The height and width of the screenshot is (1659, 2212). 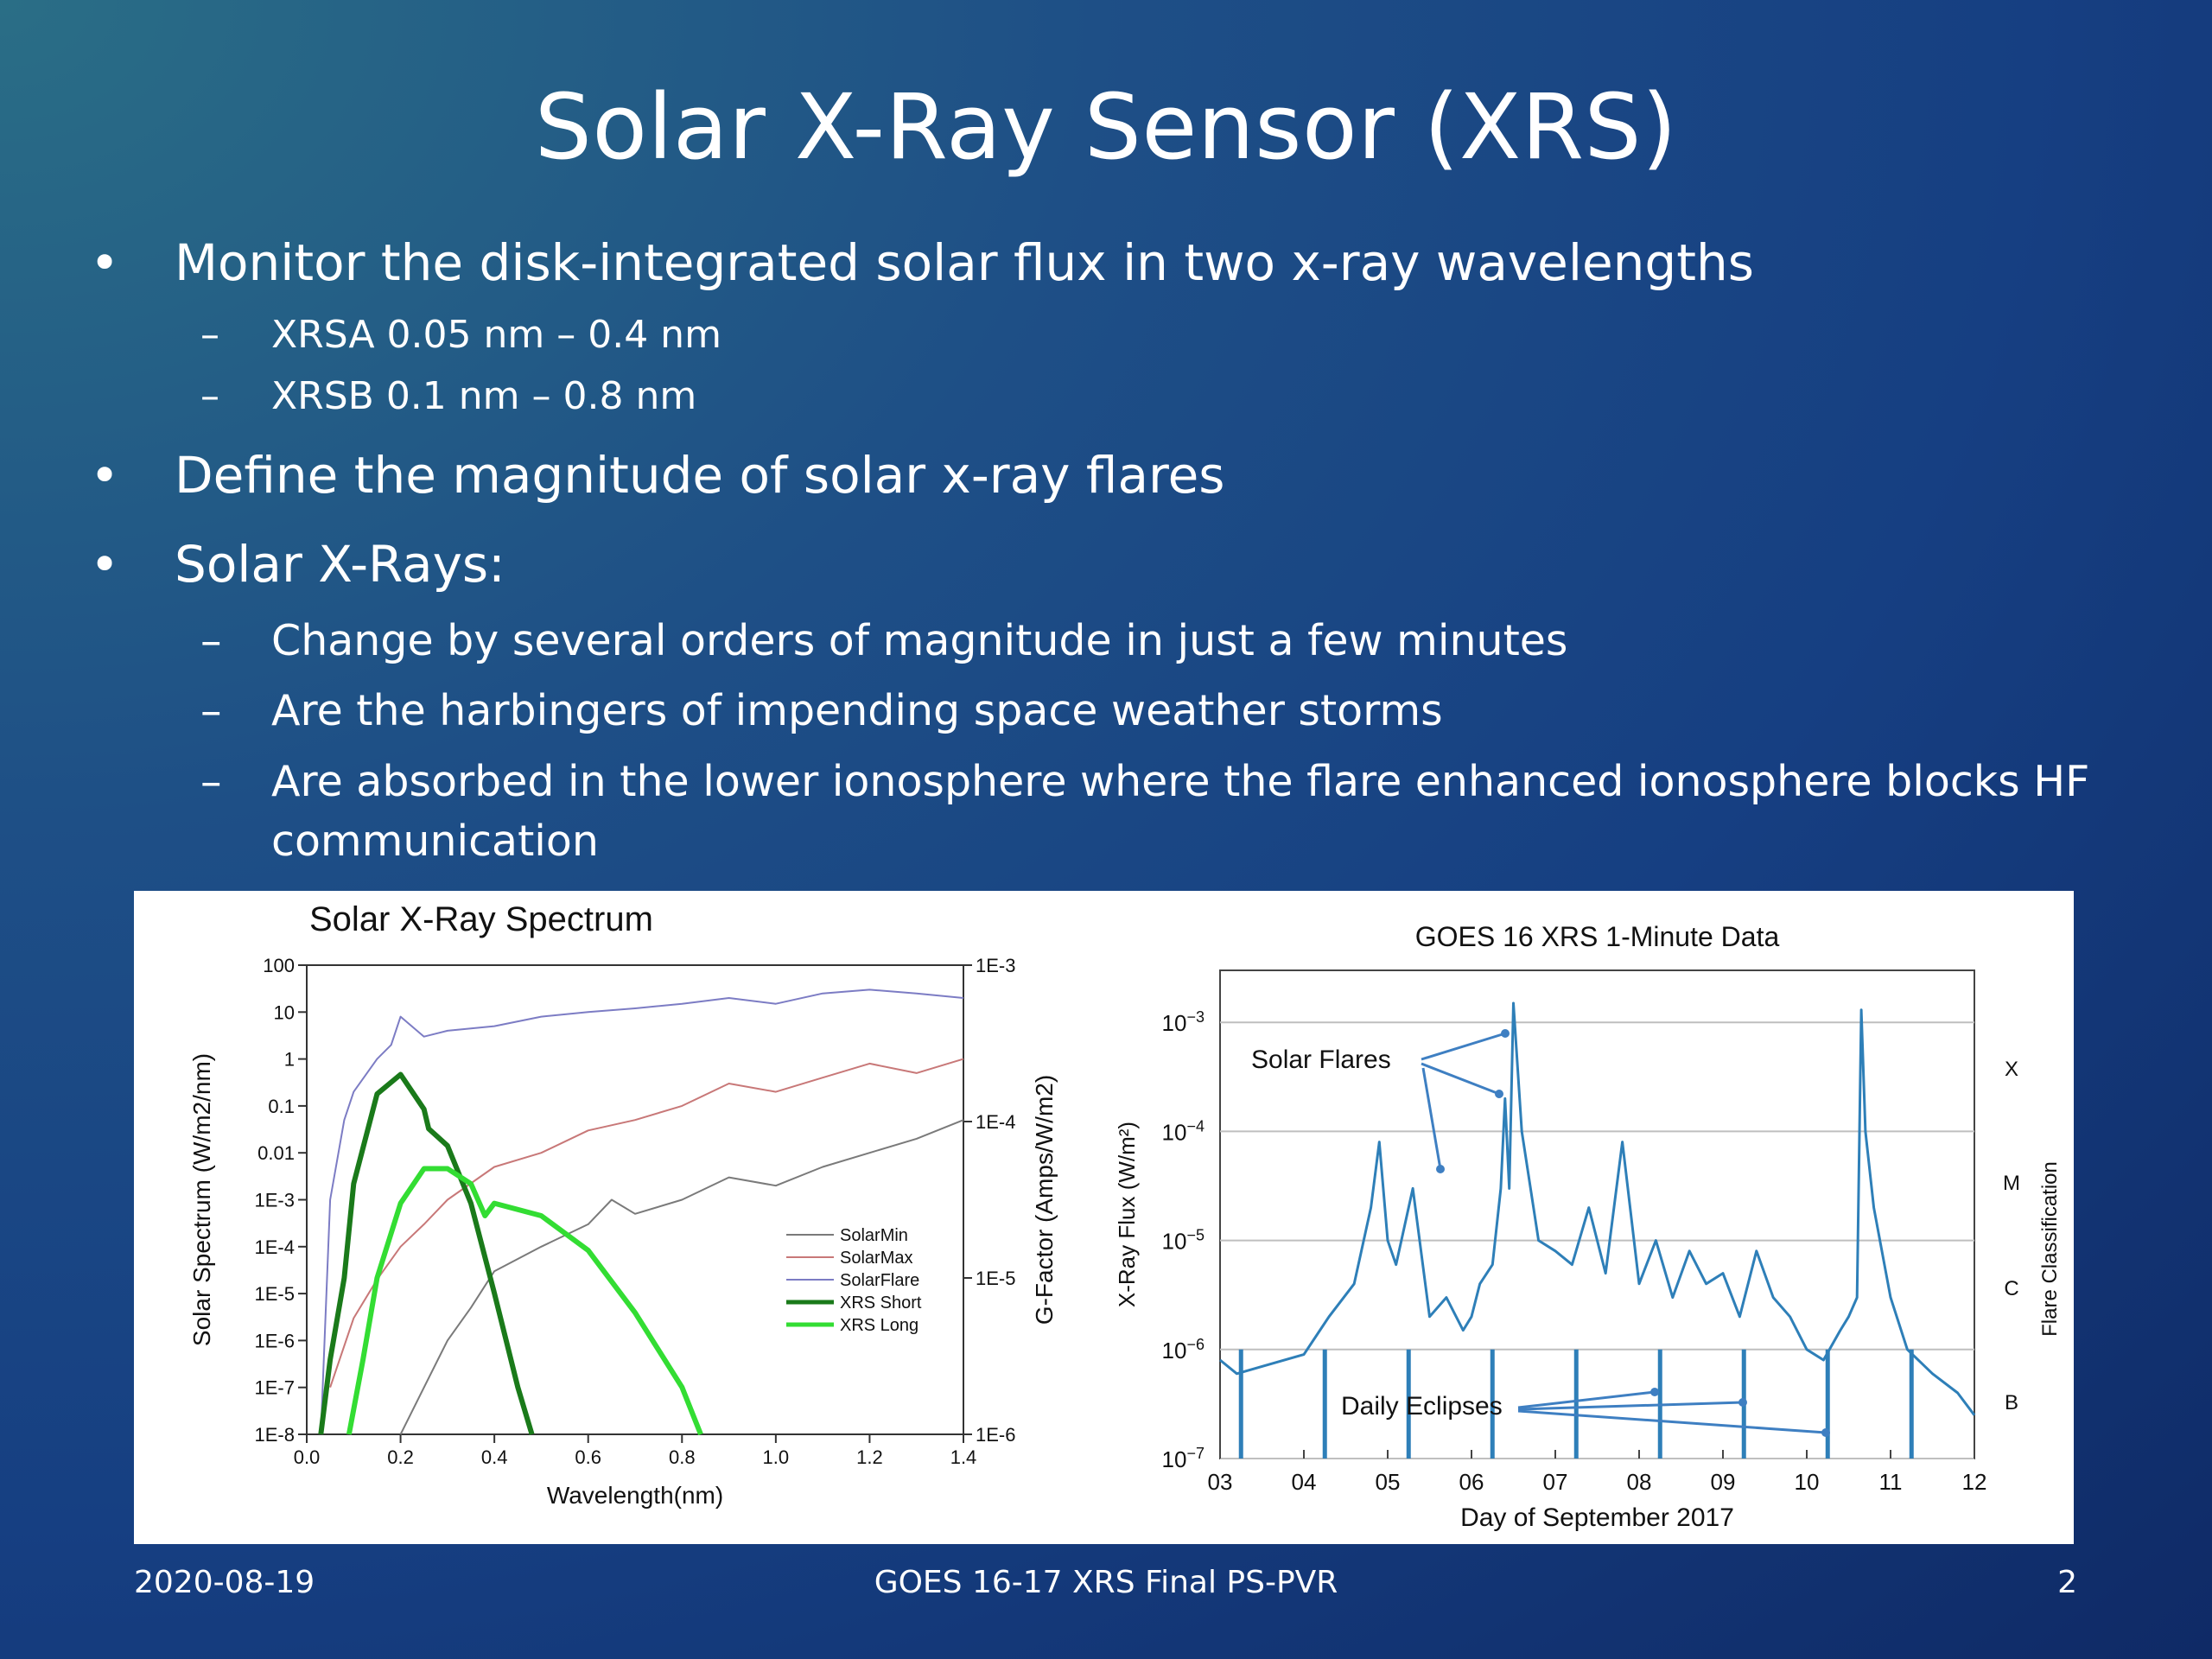 What do you see at coordinates (1183, 1349) in the screenshot?
I see `chart2-ytick-label: 10⁻⁶` at bounding box center [1183, 1349].